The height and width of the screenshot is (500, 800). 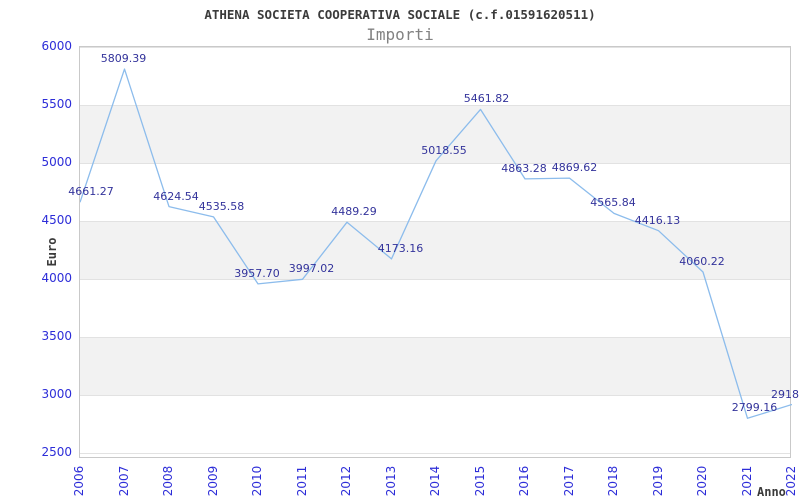 I want to click on x-tick-label: 2012, so click(x=346, y=481).